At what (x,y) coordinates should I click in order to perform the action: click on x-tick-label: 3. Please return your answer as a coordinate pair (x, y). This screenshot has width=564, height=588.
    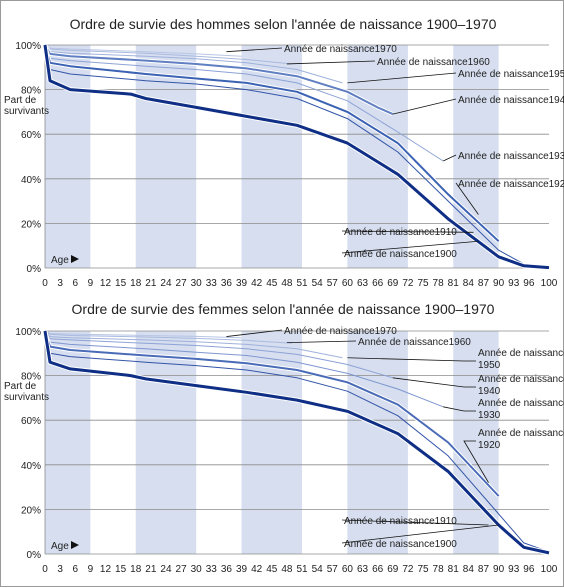
    Looking at the image, I should click on (60, 283).